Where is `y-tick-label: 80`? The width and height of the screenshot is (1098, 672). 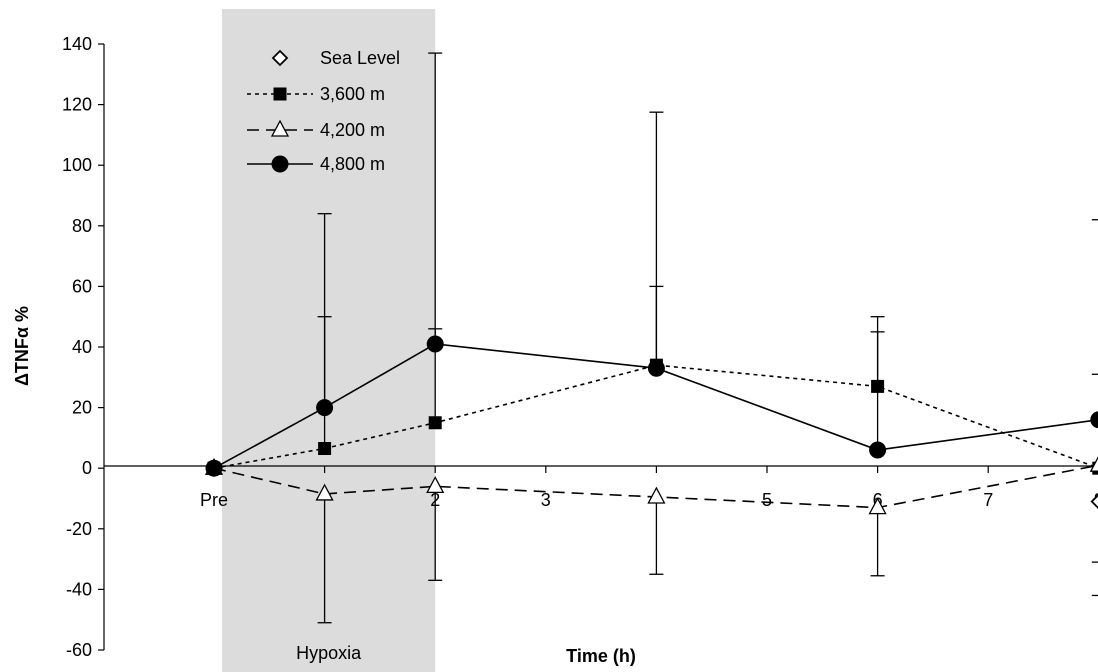 y-tick-label: 80 is located at coordinates (82, 226).